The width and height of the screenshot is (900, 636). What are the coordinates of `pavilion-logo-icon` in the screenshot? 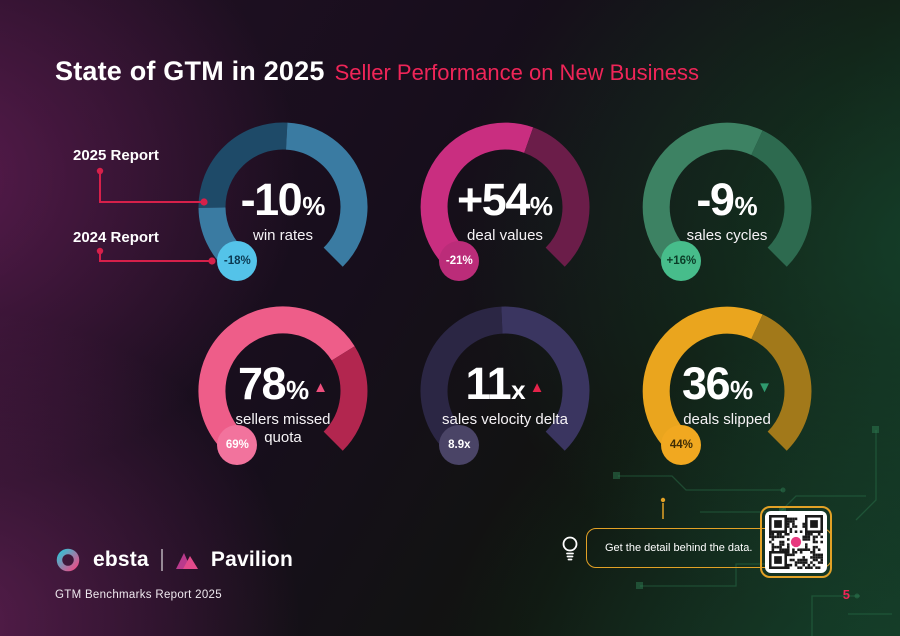 It's located at (186, 561).